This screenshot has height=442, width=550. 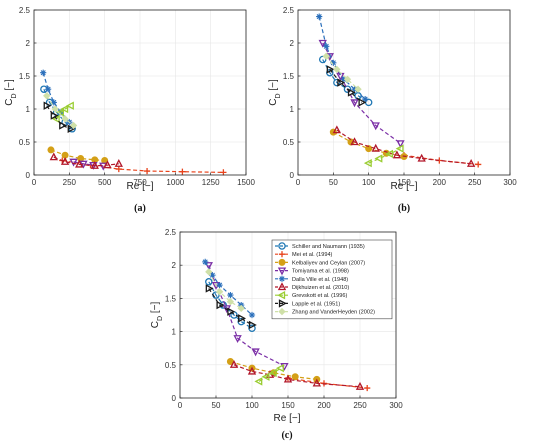 I want to click on x-tick-label: 500, so click(x=105, y=182).